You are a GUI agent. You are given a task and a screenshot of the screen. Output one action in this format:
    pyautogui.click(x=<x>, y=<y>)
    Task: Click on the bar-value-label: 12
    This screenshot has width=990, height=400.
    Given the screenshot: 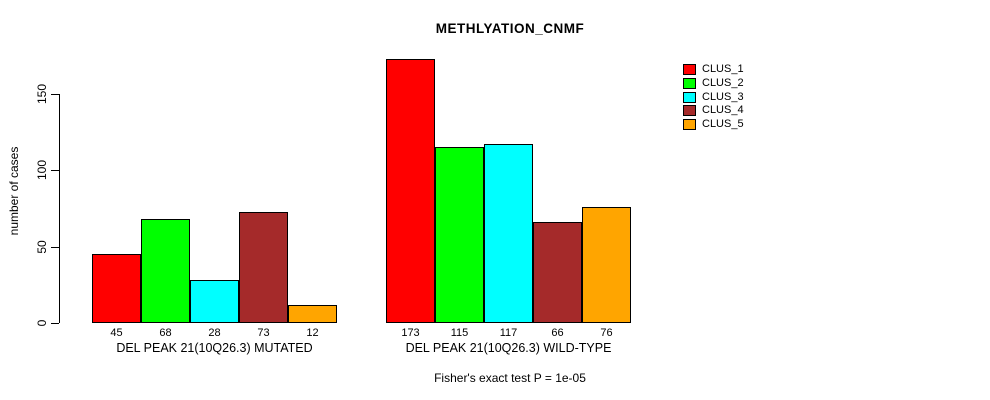 What is the action you would take?
    pyautogui.click(x=312, y=333)
    